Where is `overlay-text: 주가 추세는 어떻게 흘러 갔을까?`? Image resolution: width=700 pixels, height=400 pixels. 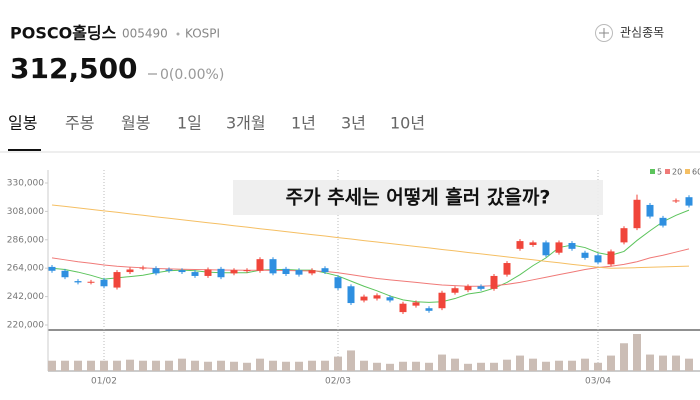
overlay-text: 주가 추세는 어떻게 흘러 갔을까? is located at coordinates (418, 197).